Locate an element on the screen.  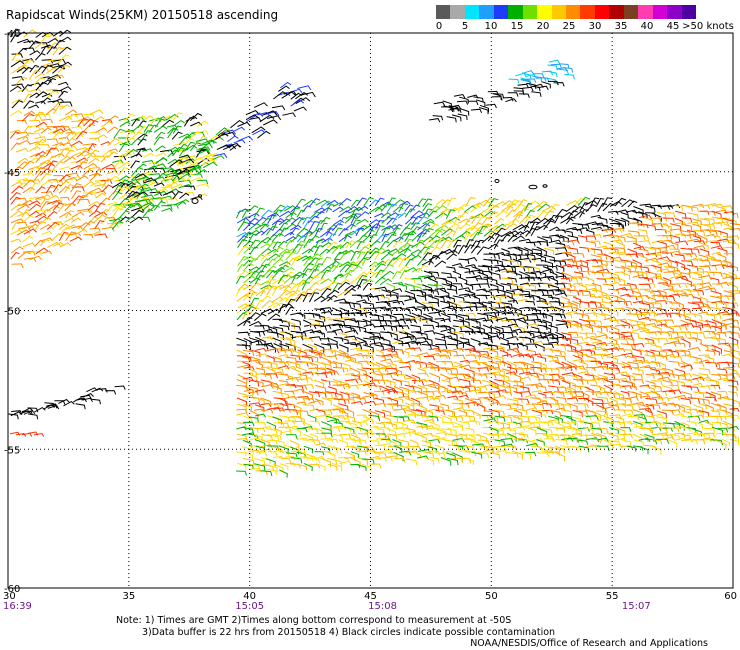
pass-time-label: 16:39 is located at coordinates (17, 606).